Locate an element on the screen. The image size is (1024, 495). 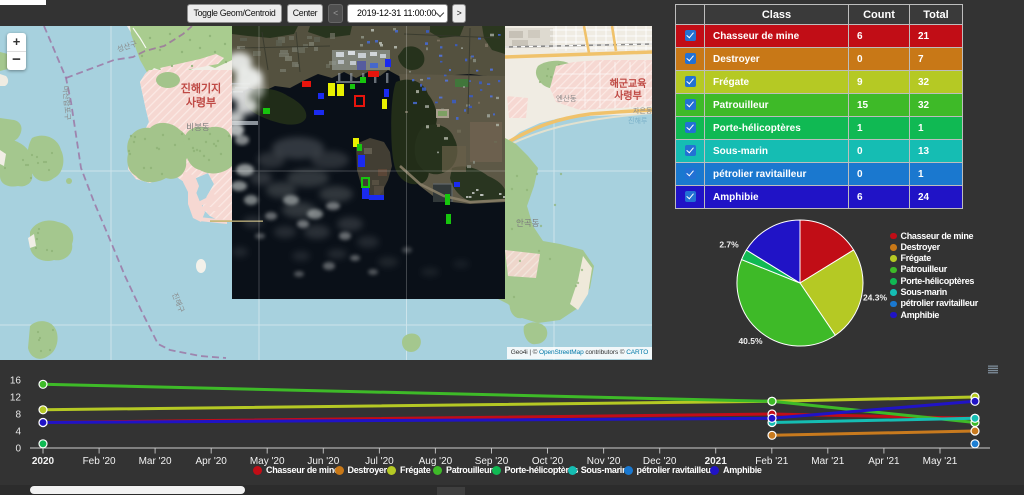
svg-text: 진해루 is located at coordinates (638, 120).